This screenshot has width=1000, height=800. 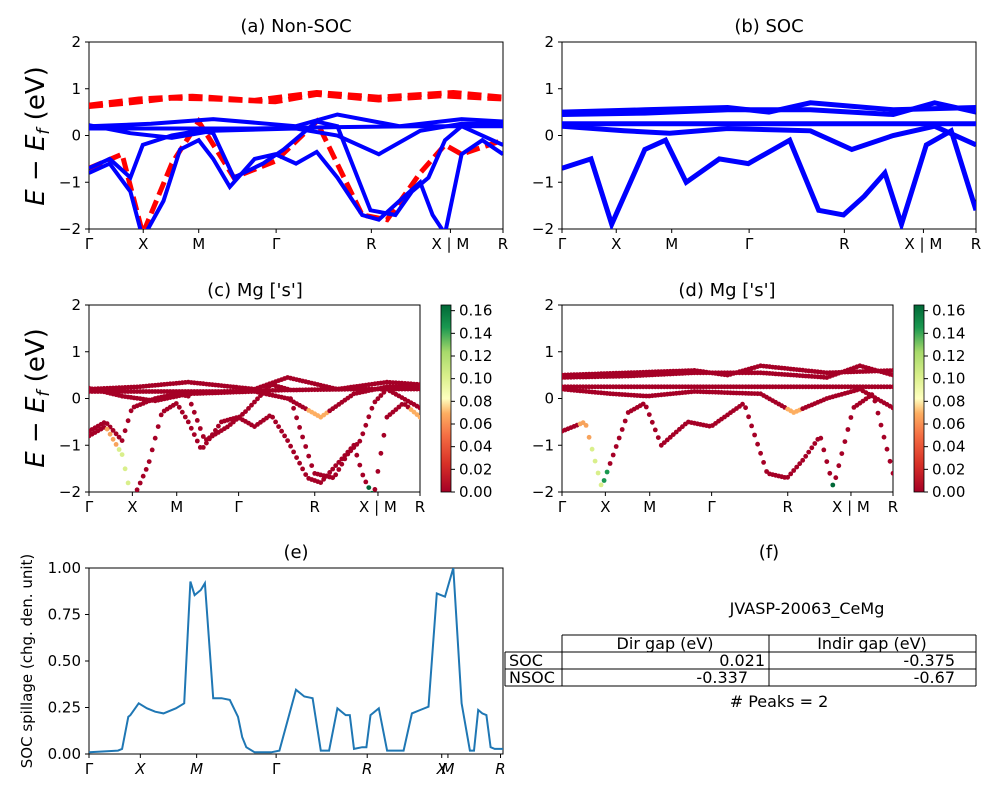 What do you see at coordinates (919, 398) in the screenshot?
I see `colorbar-d` at bounding box center [919, 398].